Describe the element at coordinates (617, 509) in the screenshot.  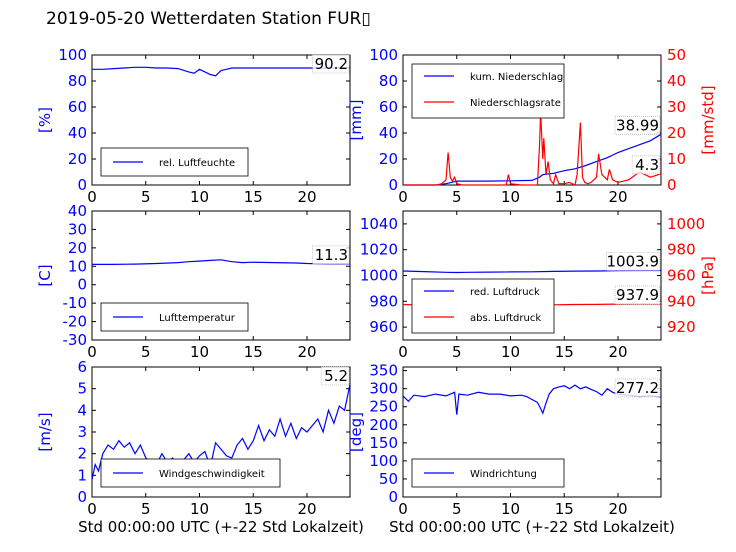
I see `winddirection-x-tick-label: 20` at that location.